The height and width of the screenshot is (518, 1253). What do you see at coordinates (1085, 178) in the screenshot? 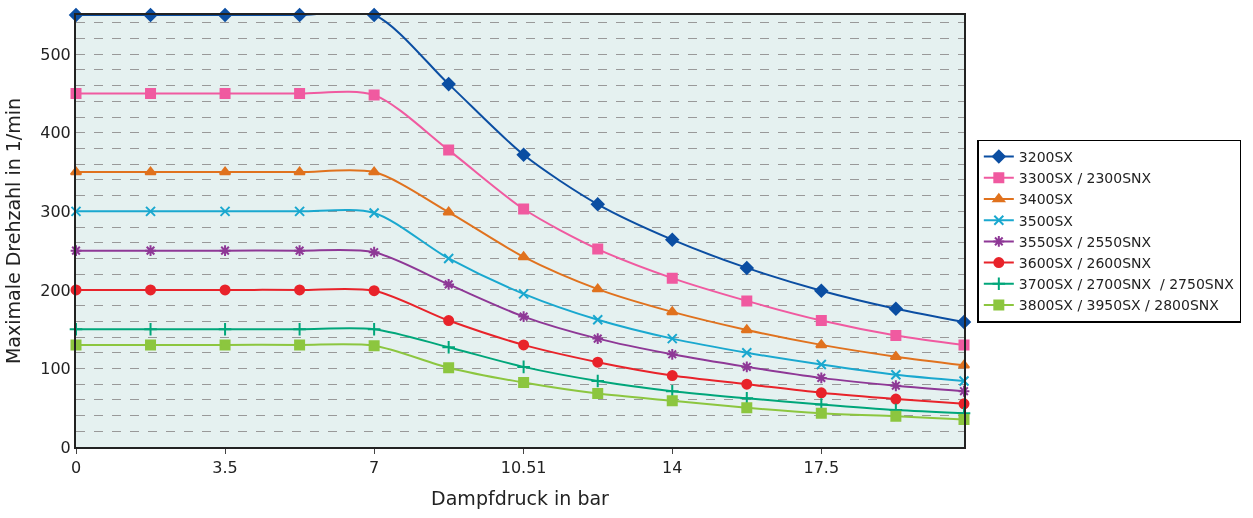
I see `legend-label: 3300SX / 2300SNX` at bounding box center [1085, 178].